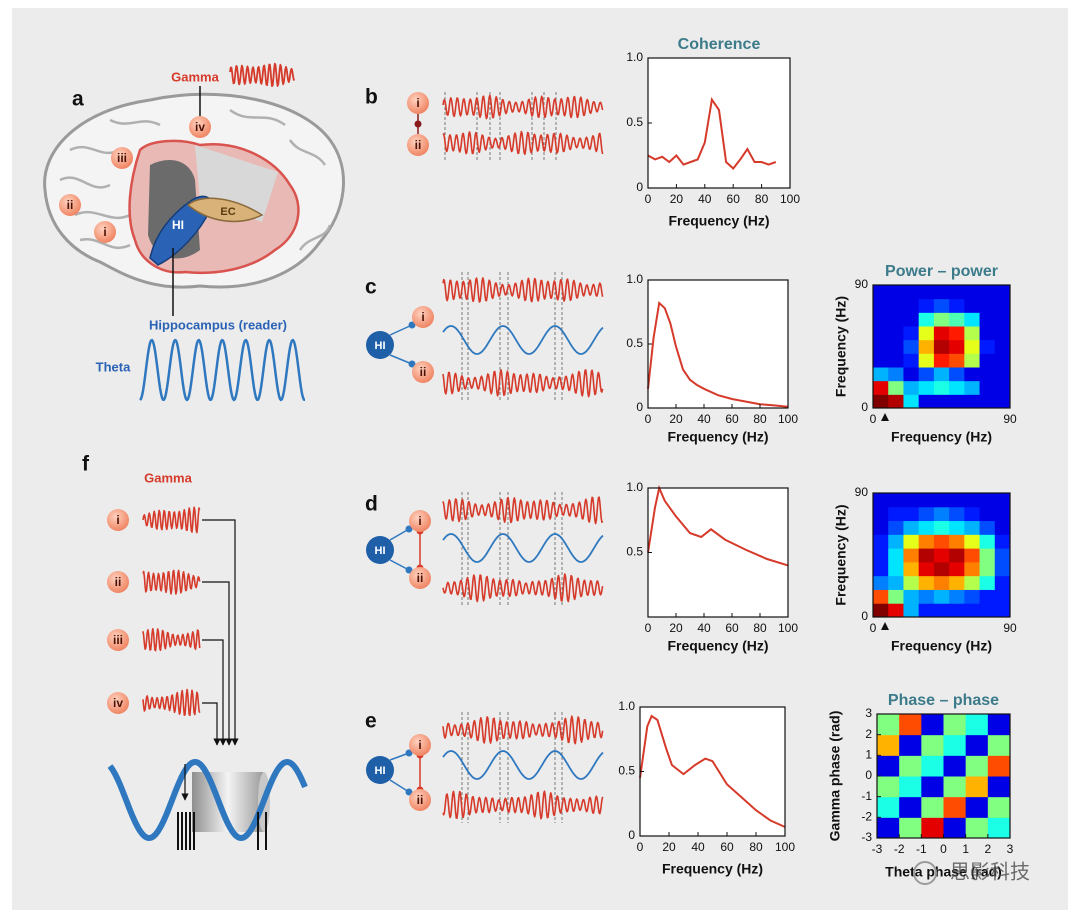 The height and width of the screenshot is (919, 1080). What do you see at coordinates (639, 407) in the screenshot?
I see `y-tick-label: 0` at bounding box center [639, 407].